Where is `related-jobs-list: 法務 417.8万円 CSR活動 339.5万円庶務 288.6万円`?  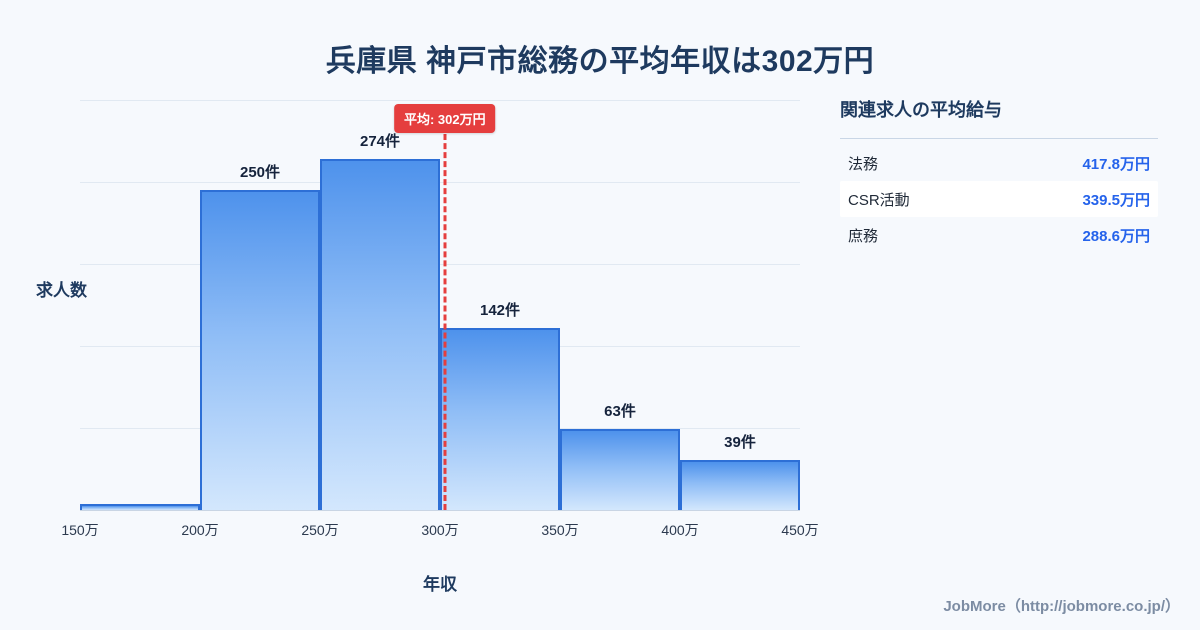
related-jobs-list: 法務 417.8万円 CSR活動 339.5万円庶務 288.6万円 is located at coordinates (999, 199).